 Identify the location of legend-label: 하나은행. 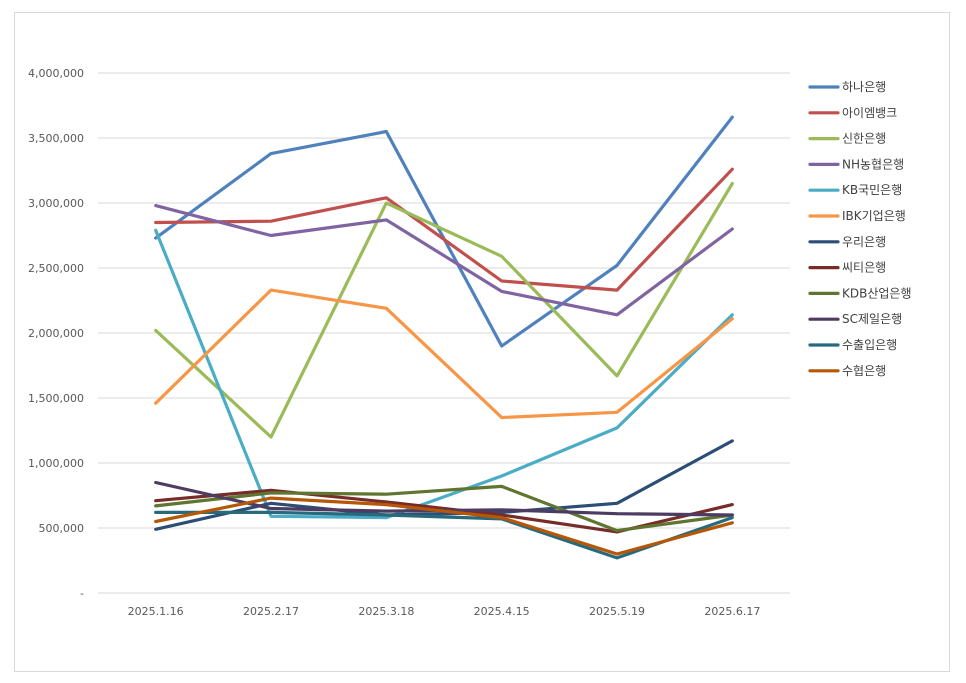
(864, 86).